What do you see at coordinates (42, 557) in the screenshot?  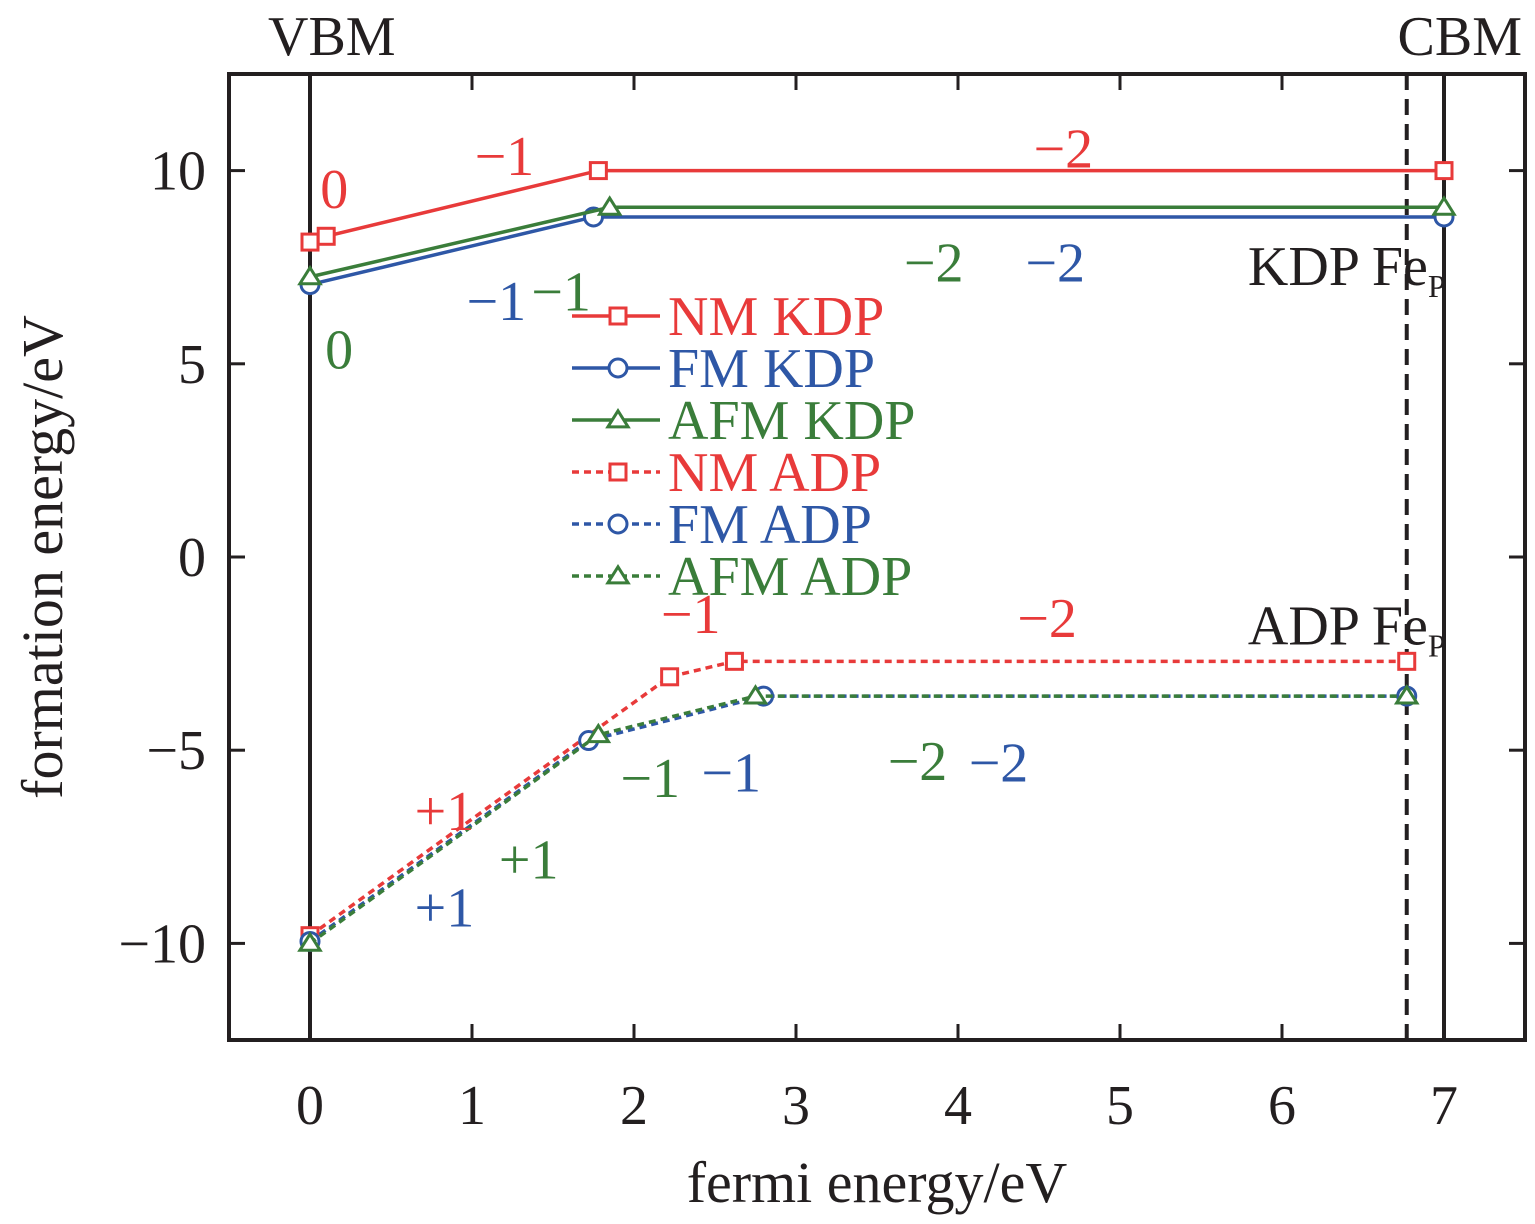 I see `y-axis-label: formation energy/eV` at bounding box center [42, 557].